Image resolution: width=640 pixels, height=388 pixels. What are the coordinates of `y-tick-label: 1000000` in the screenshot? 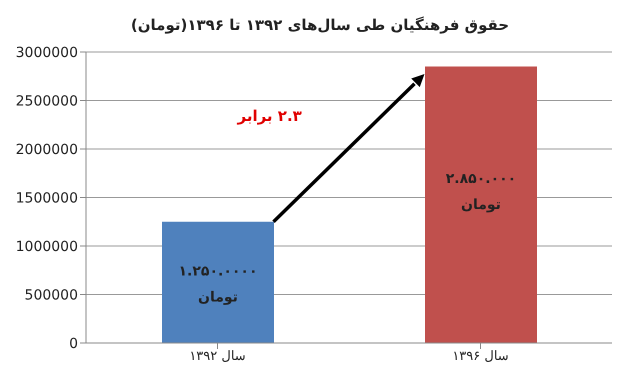 It's located at (47, 246).